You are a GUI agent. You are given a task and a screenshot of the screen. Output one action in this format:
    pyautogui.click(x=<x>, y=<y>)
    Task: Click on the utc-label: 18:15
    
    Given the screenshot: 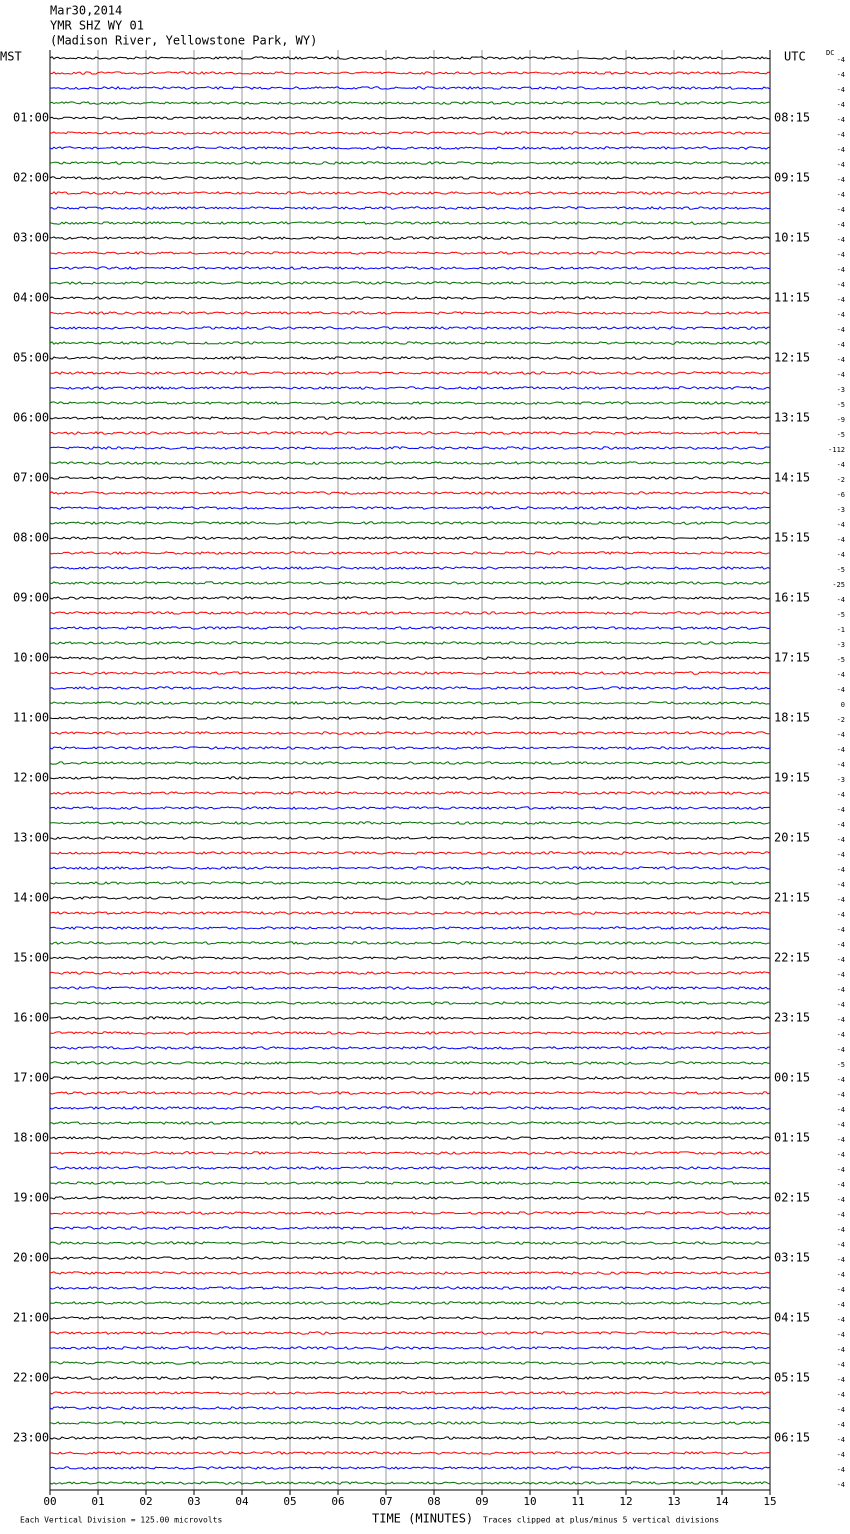 What is the action you would take?
    pyautogui.click(x=792, y=718)
    